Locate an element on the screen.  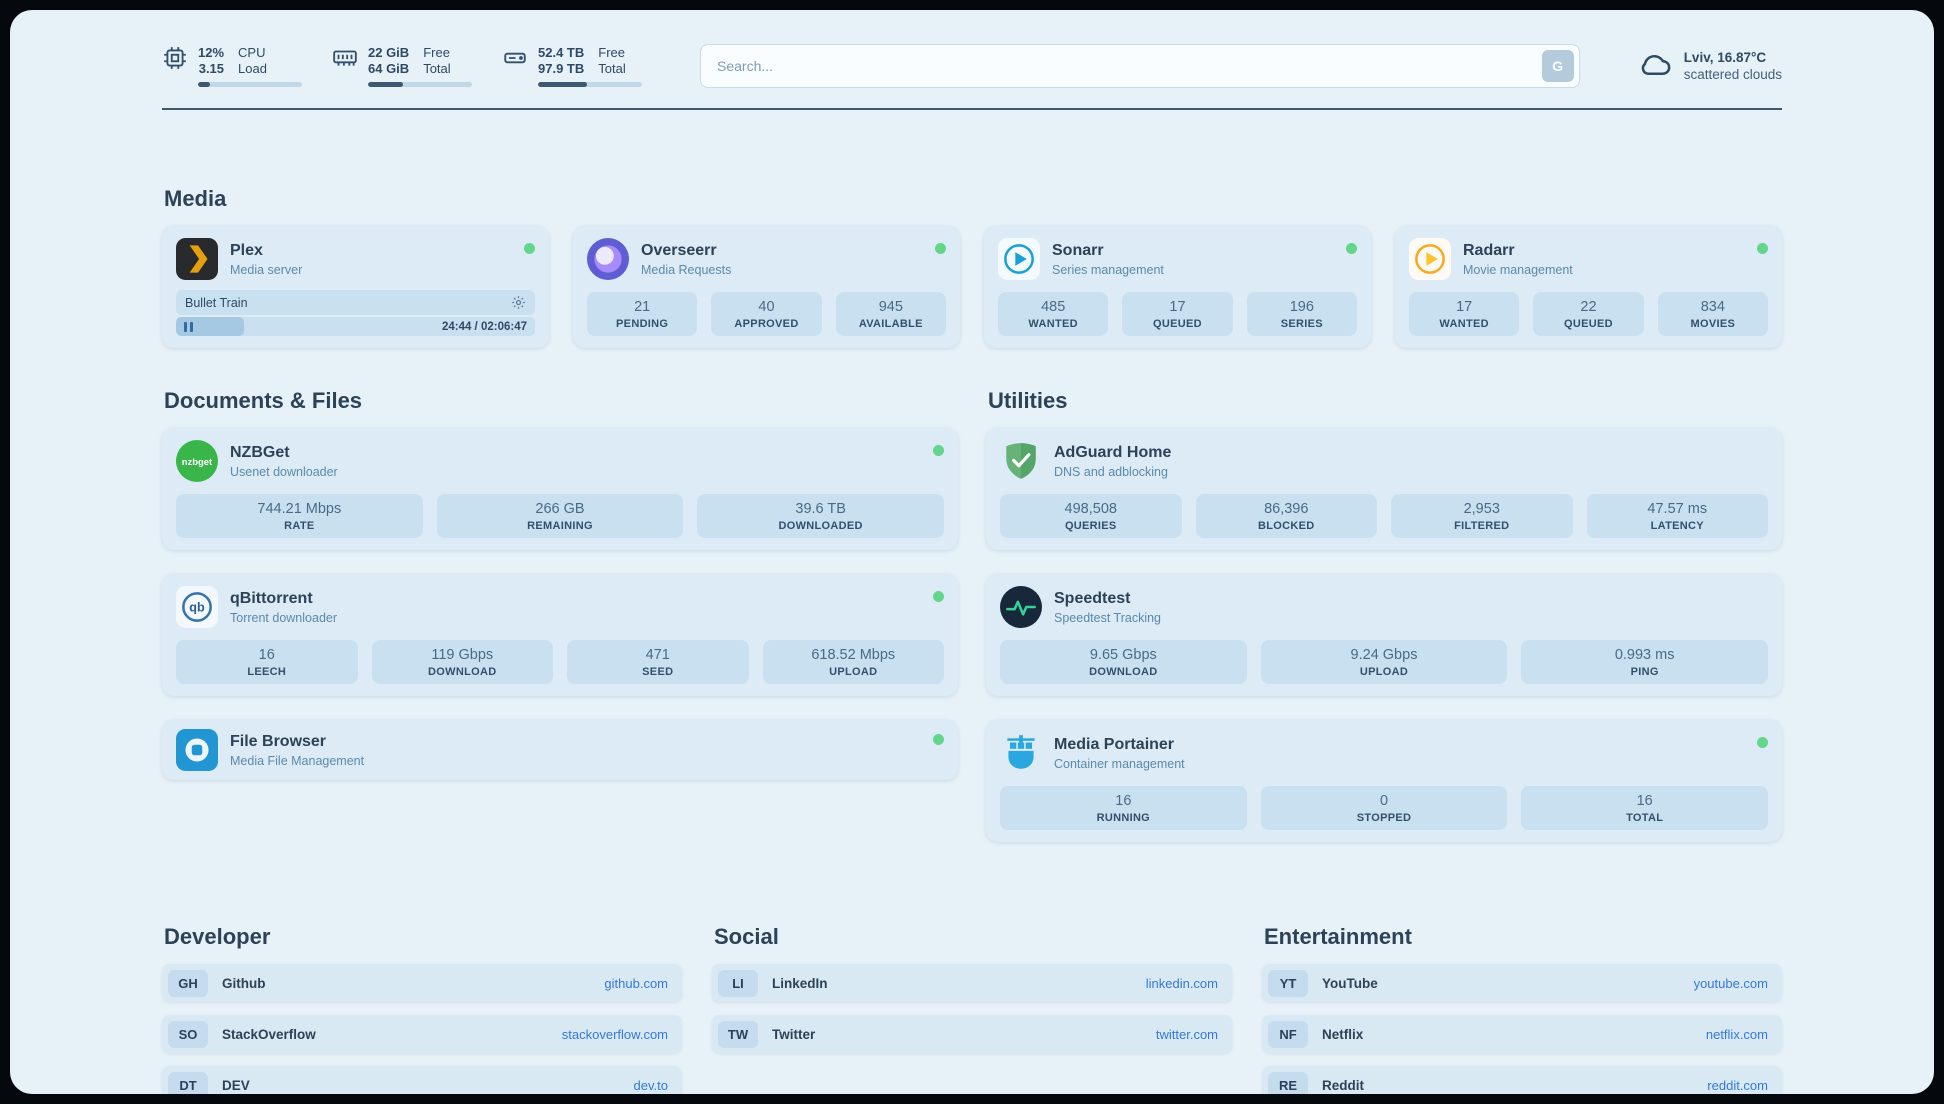
search-bar: G is located at coordinates (1140, 66).